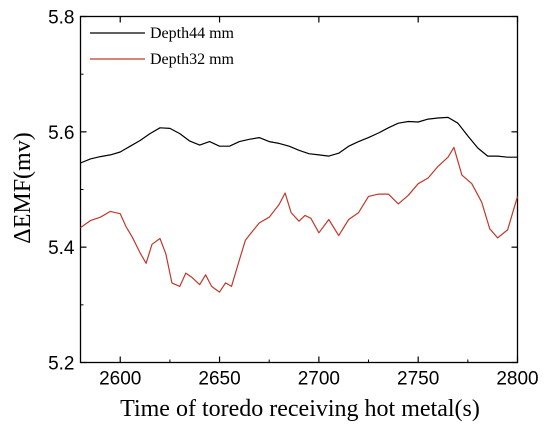  Describe the element at coordinates (319, 379) in the screenshot. I see `x-tick-label: 2700` at that location.